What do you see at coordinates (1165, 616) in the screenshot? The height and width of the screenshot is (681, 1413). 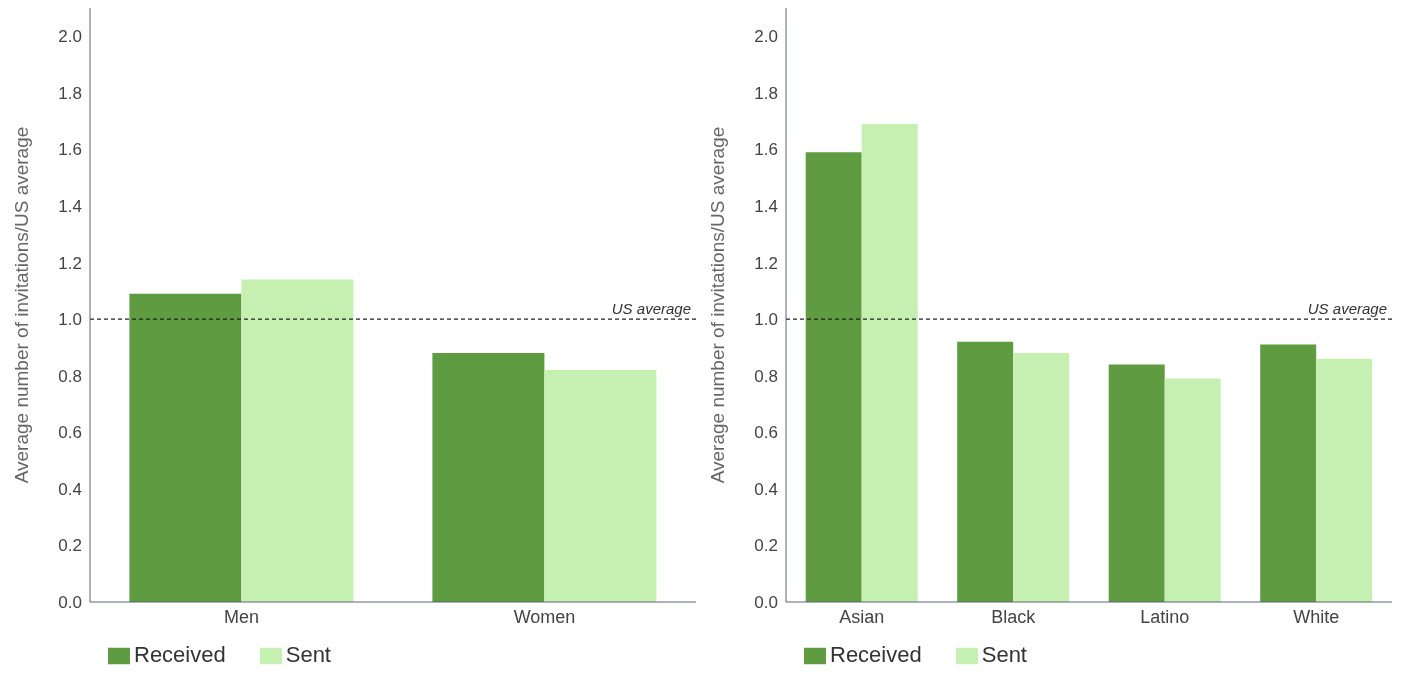 I see `x-tick-label: Latino` at bounding box center [1165, 616].